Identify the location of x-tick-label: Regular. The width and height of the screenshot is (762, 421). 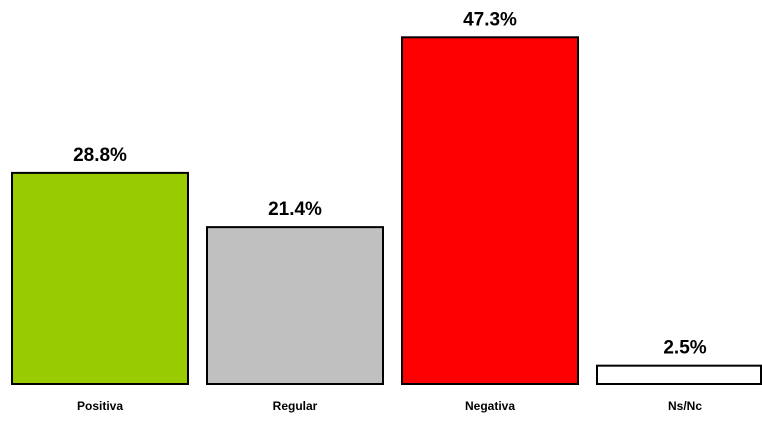
(295, 406).